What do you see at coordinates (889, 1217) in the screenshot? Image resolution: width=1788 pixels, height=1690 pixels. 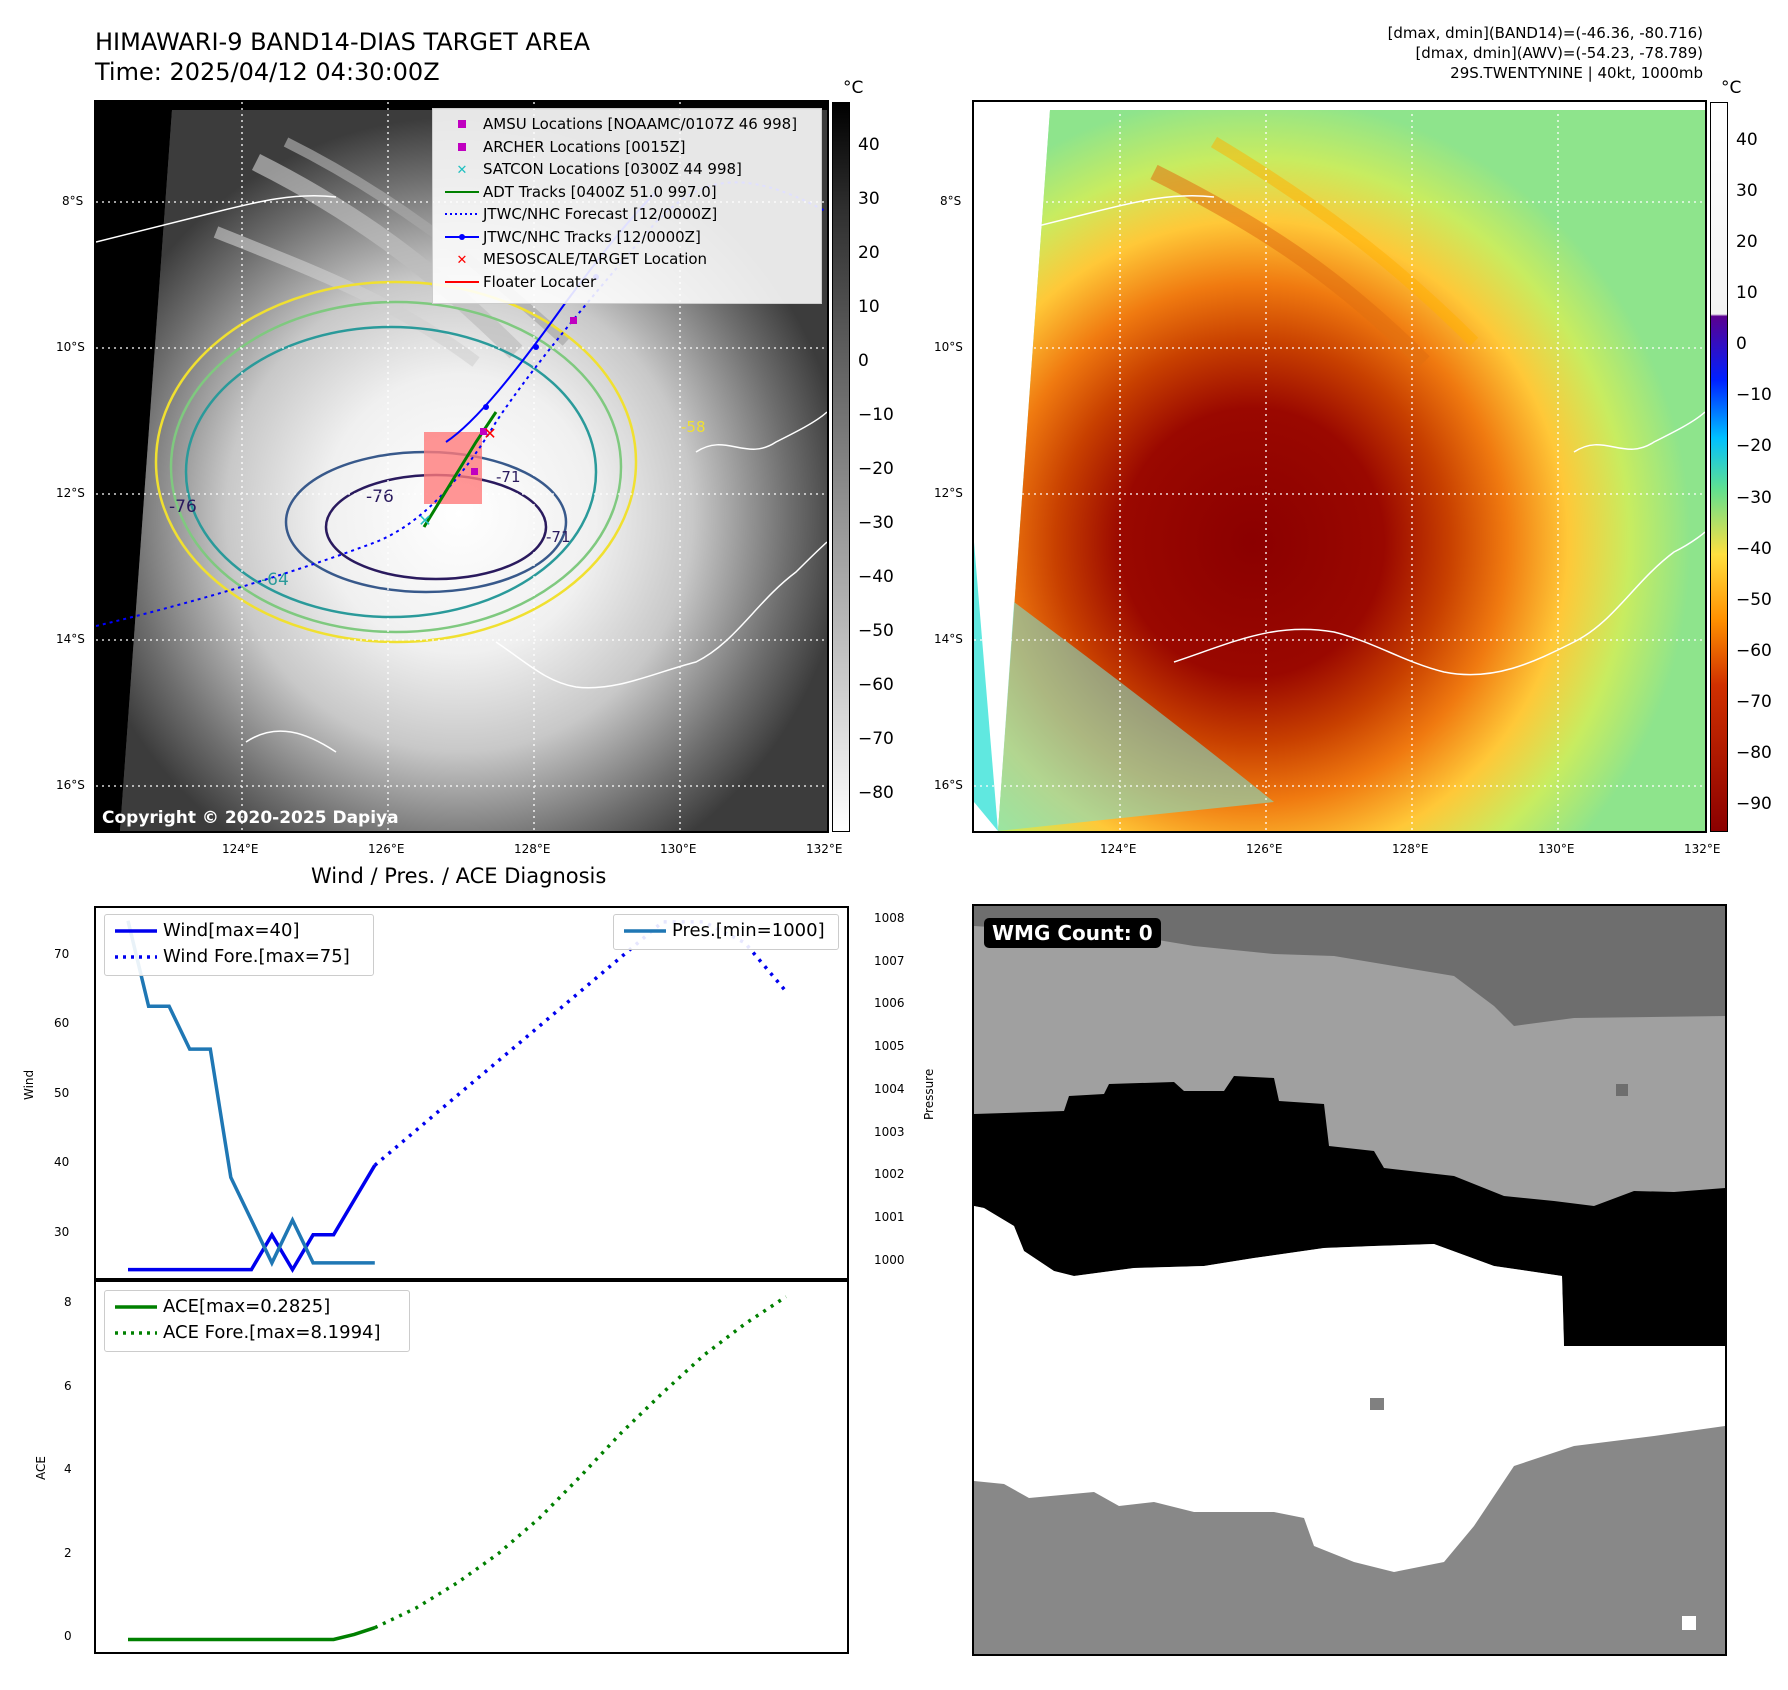 I see `pressure-tick-label: 1001` at bounding box center [889, 1217].